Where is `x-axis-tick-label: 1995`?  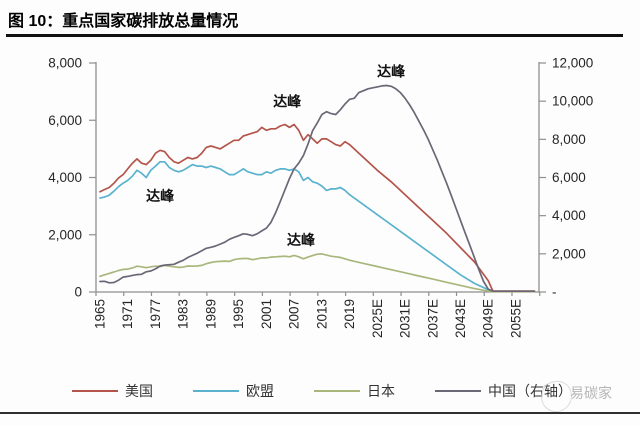 x-axis-tick-label: 1995 is located at coordinates (238, 314).